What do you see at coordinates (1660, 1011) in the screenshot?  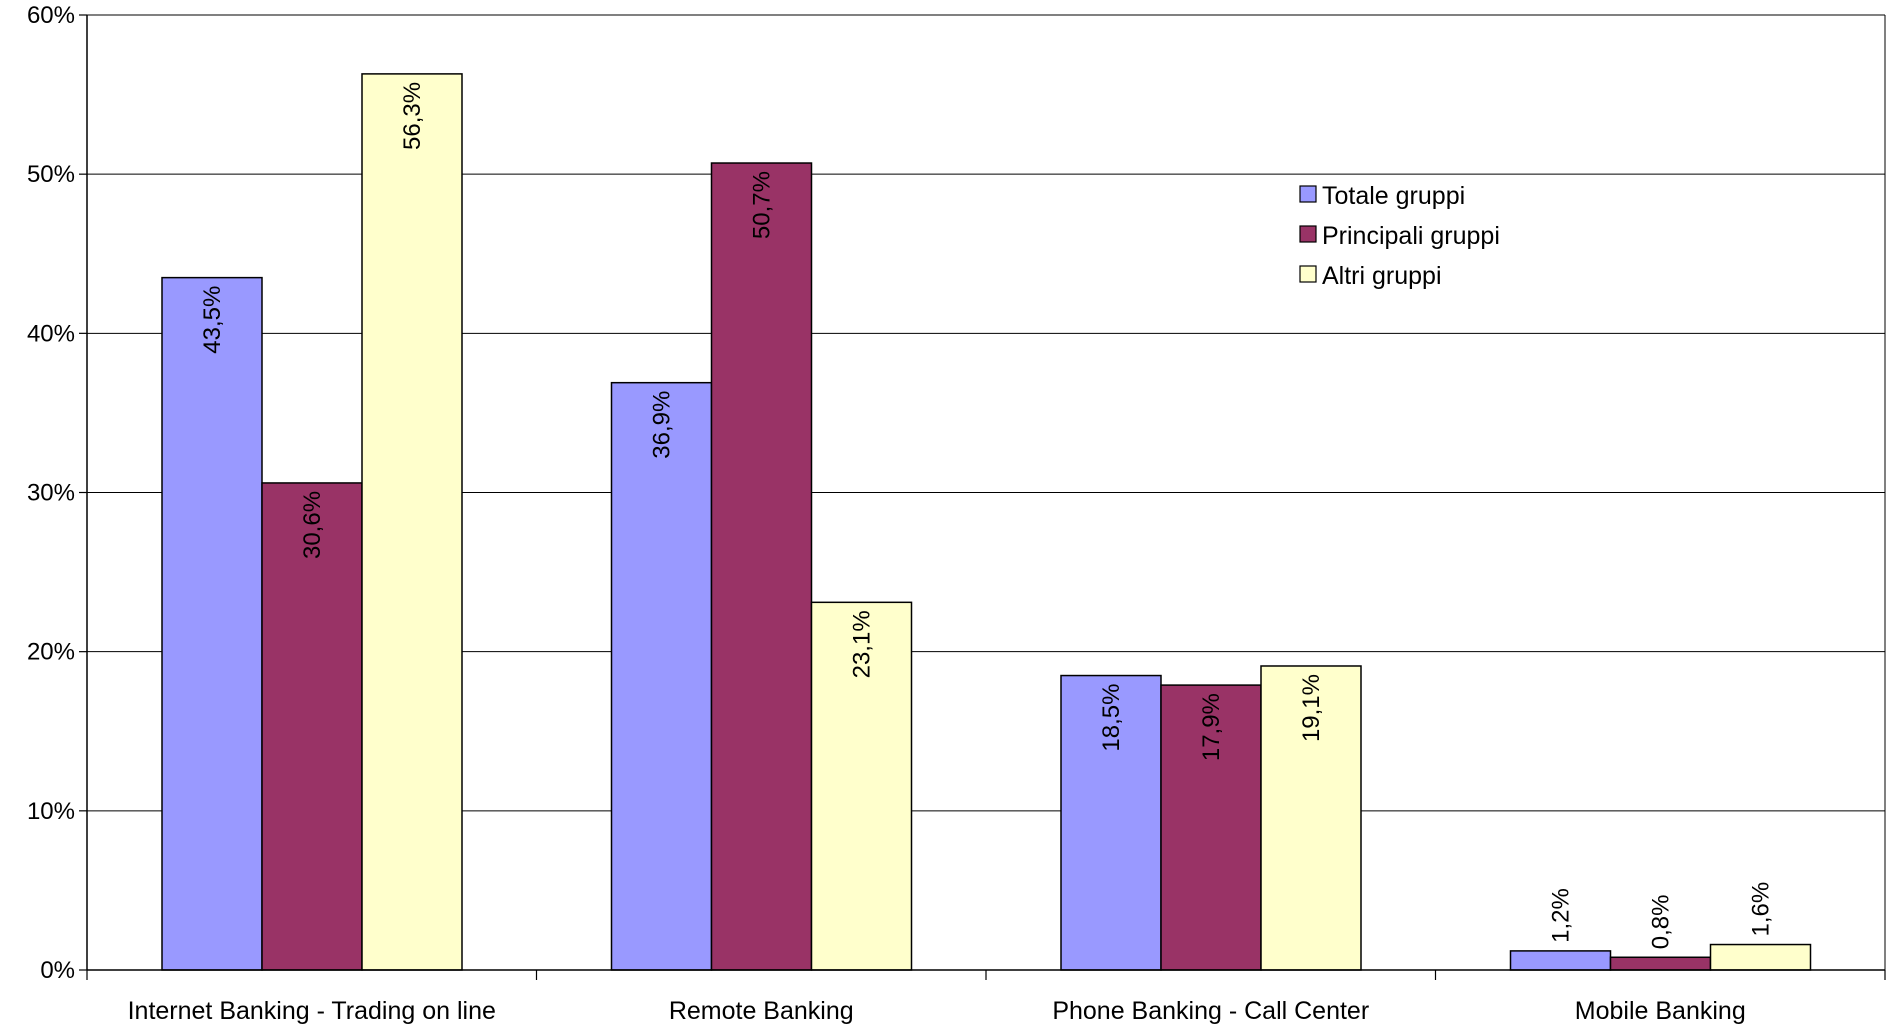 I see `category-label: Mobile Banking` at bounding box center [1660, 1011].